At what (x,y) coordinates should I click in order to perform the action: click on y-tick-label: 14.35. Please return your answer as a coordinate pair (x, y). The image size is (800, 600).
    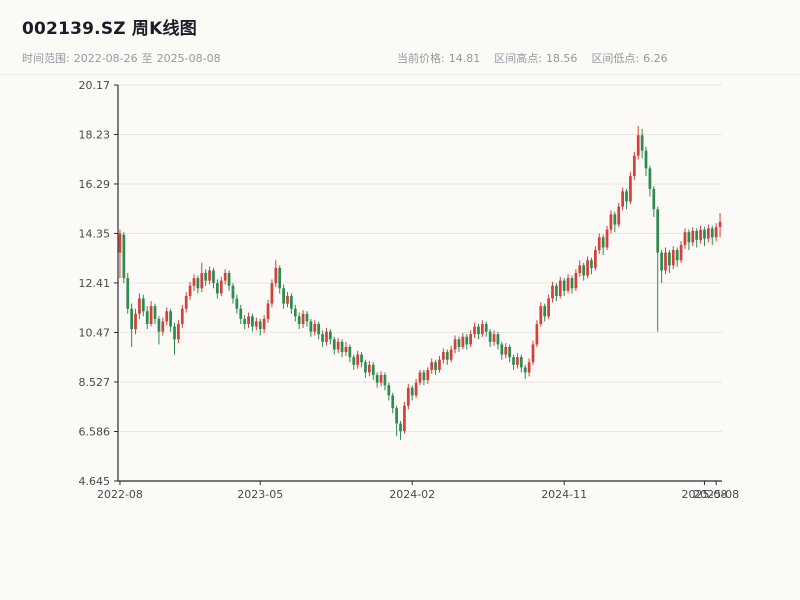
    Looking at the image, I should click on (95, 233).